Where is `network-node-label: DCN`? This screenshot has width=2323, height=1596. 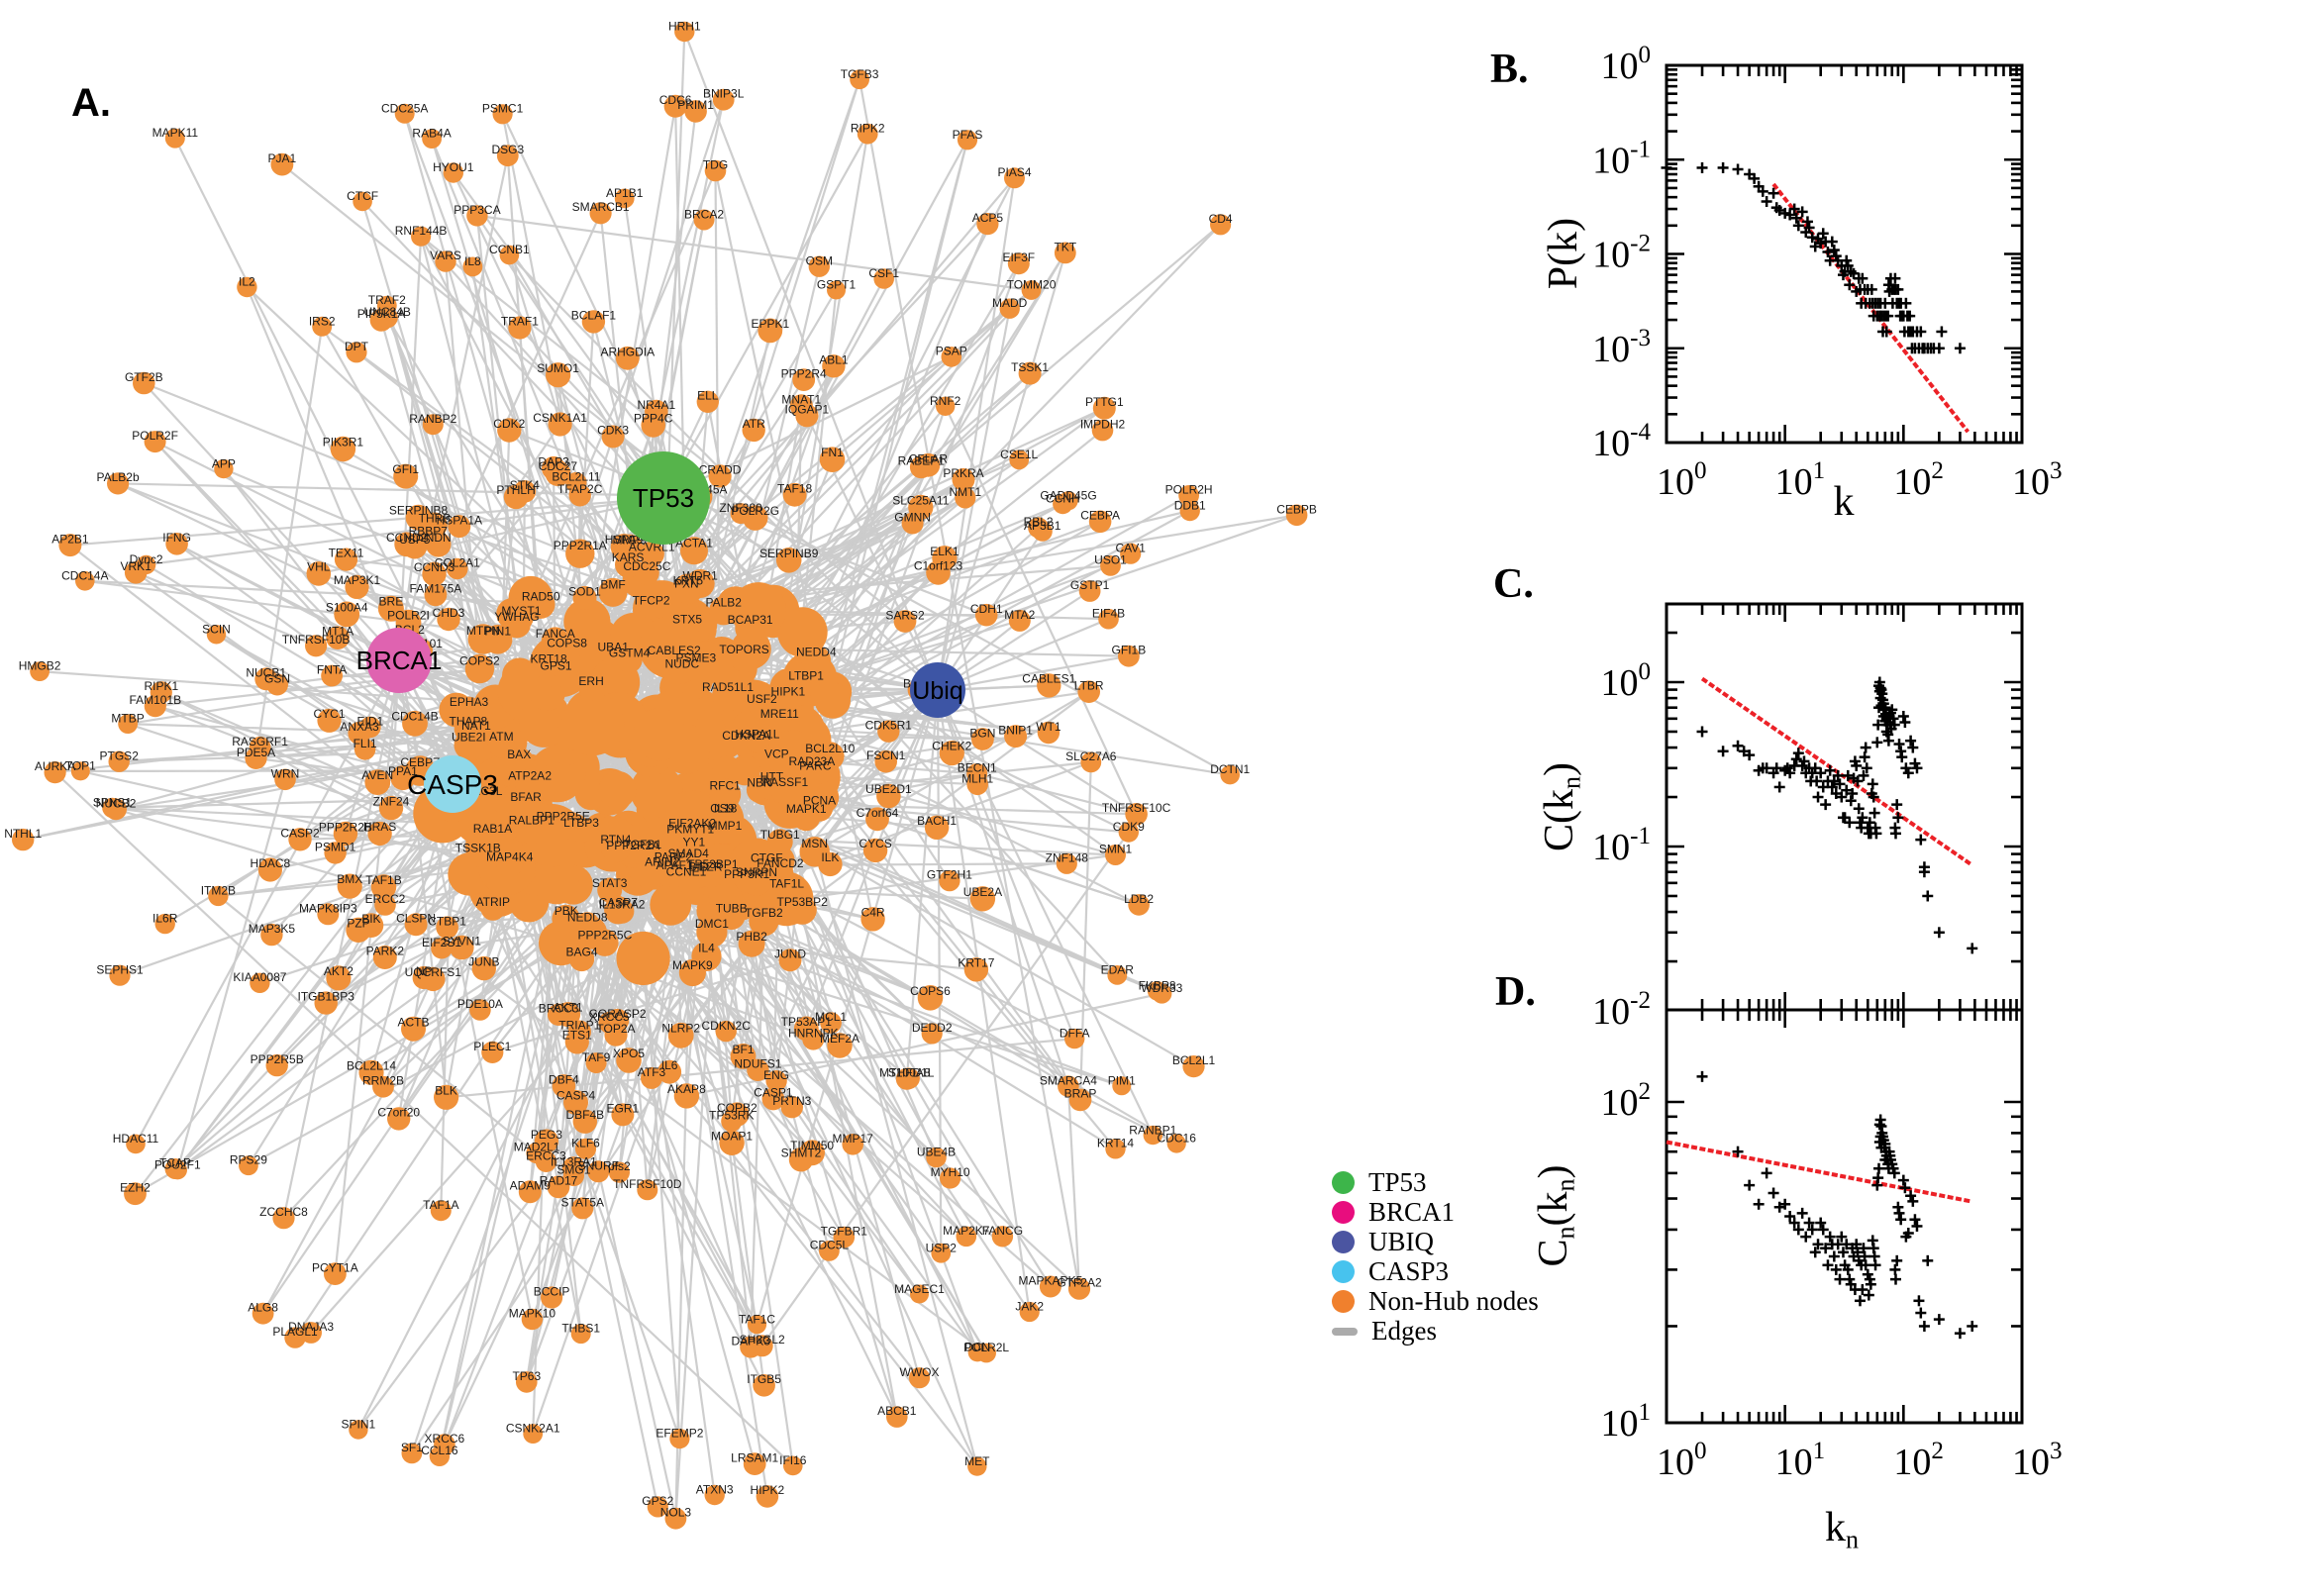
network-node-label: DCN is located at coordinates (977, 1348).